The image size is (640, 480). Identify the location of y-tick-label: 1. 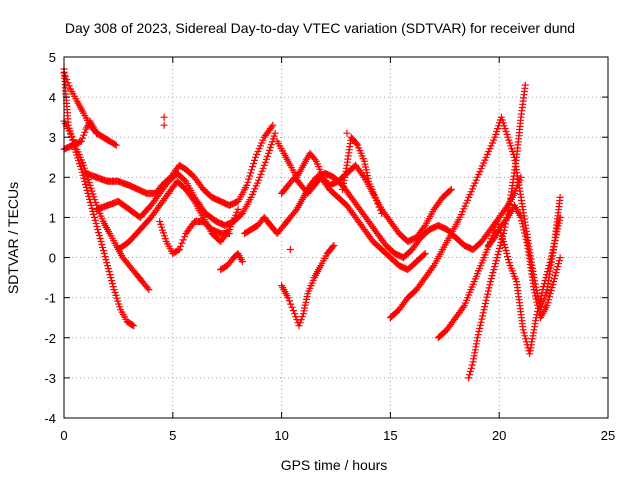
(52, 217).